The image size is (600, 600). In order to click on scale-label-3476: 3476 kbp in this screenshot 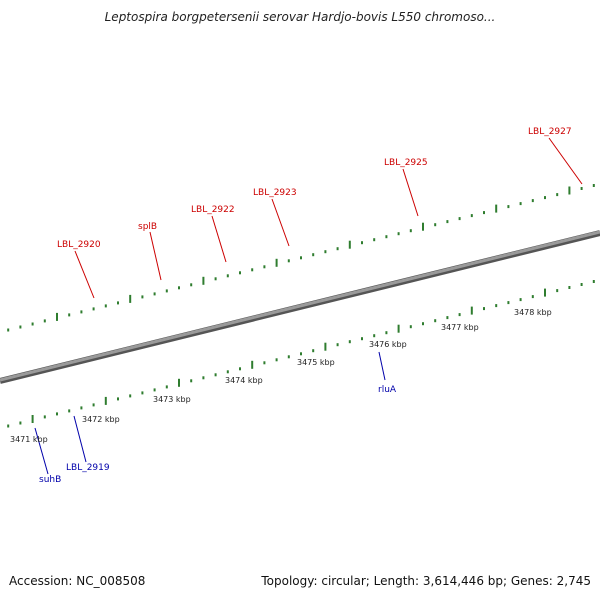, I will do `click(388, 344)`.